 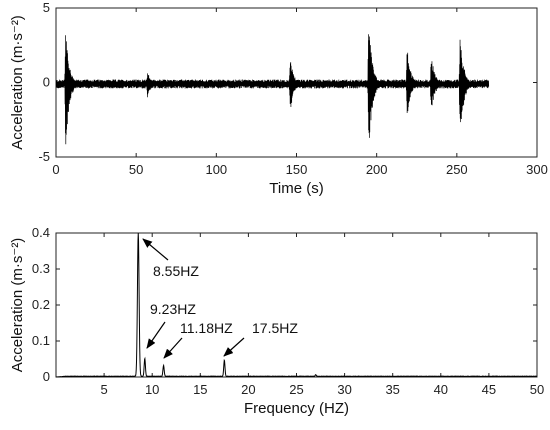 What do you see at coordinates (377, 169) in the screenshot?
I see `x-tick-label: 200` at bounding box center [377, 169].